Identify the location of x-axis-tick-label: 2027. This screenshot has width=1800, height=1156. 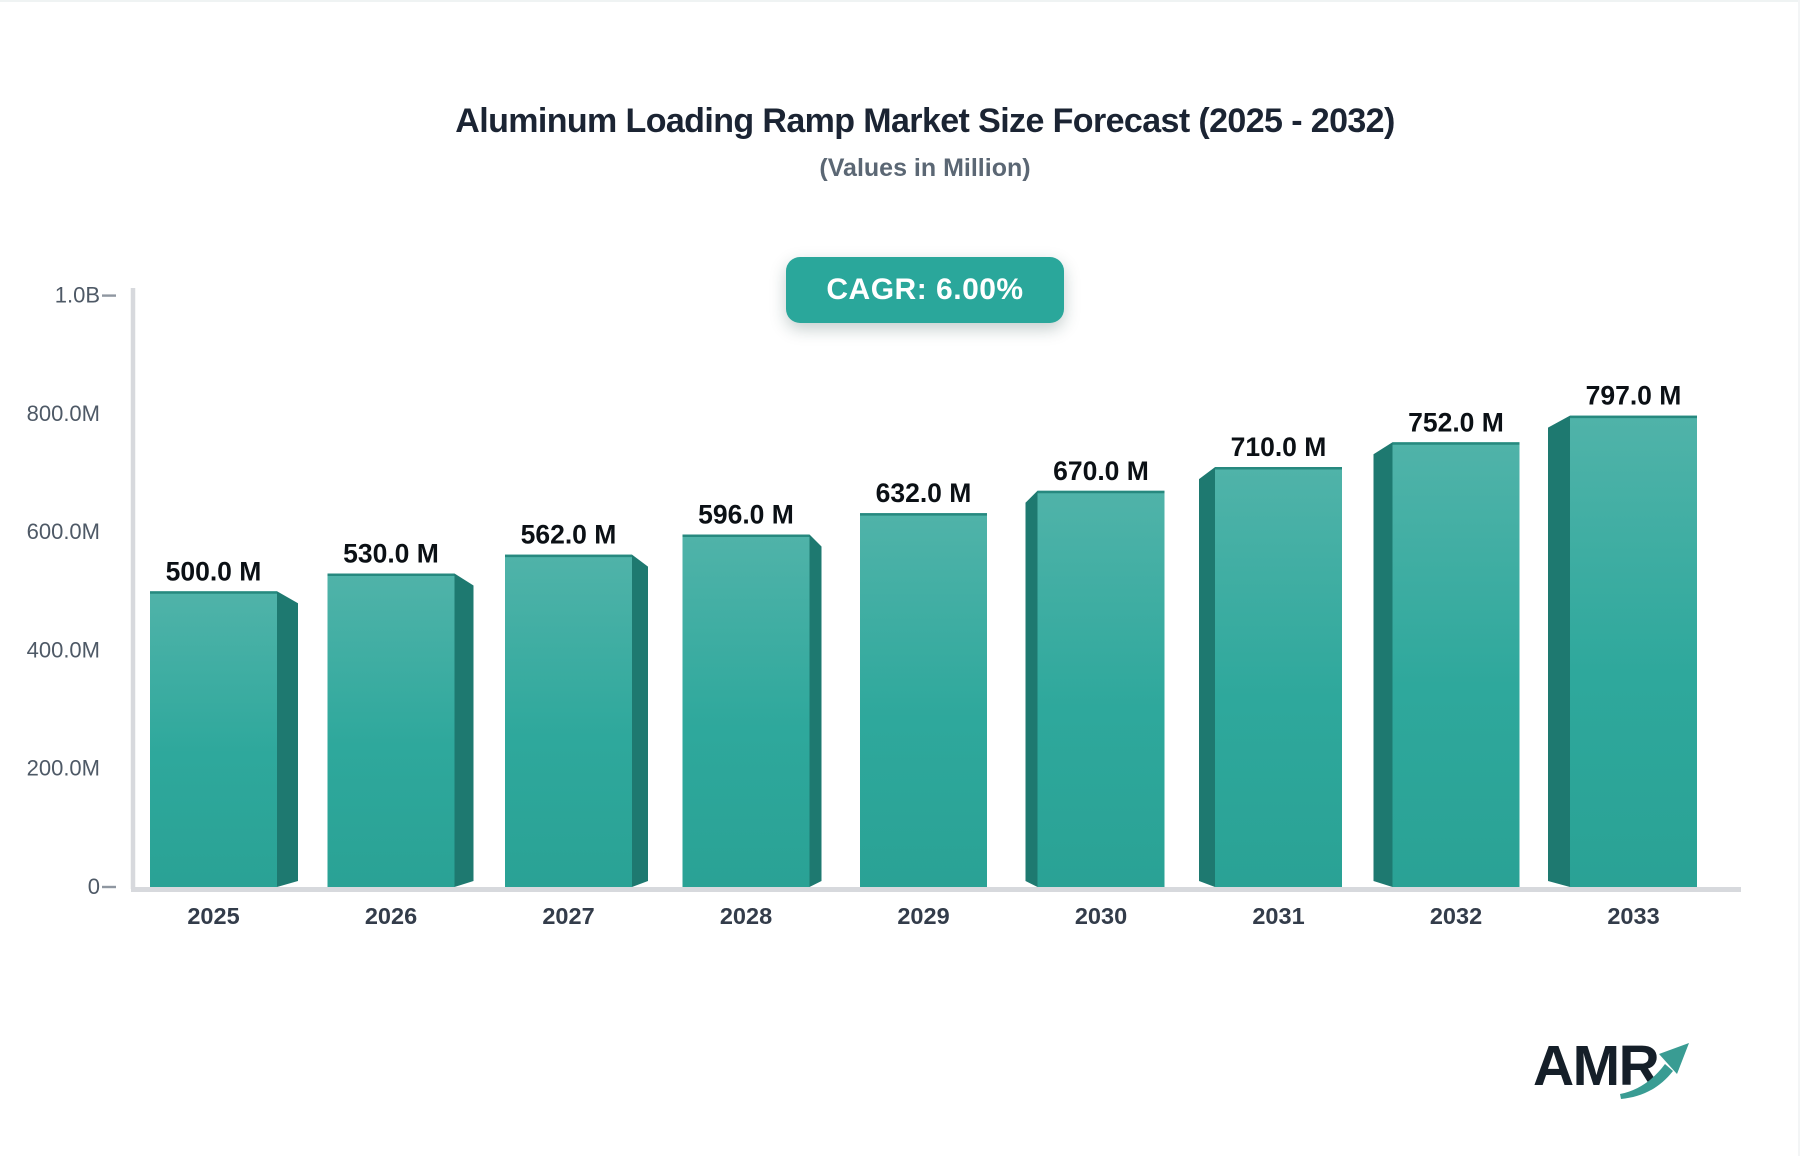
(568, 916).